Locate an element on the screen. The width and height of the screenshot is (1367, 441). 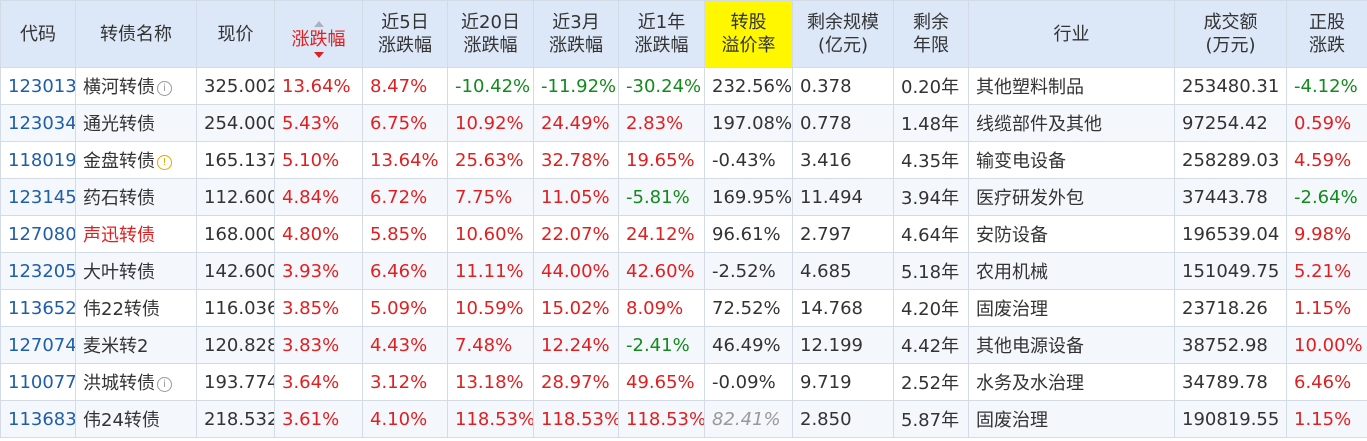
bond-name-link: 声迅转债 is located at coordinates (119, 235).